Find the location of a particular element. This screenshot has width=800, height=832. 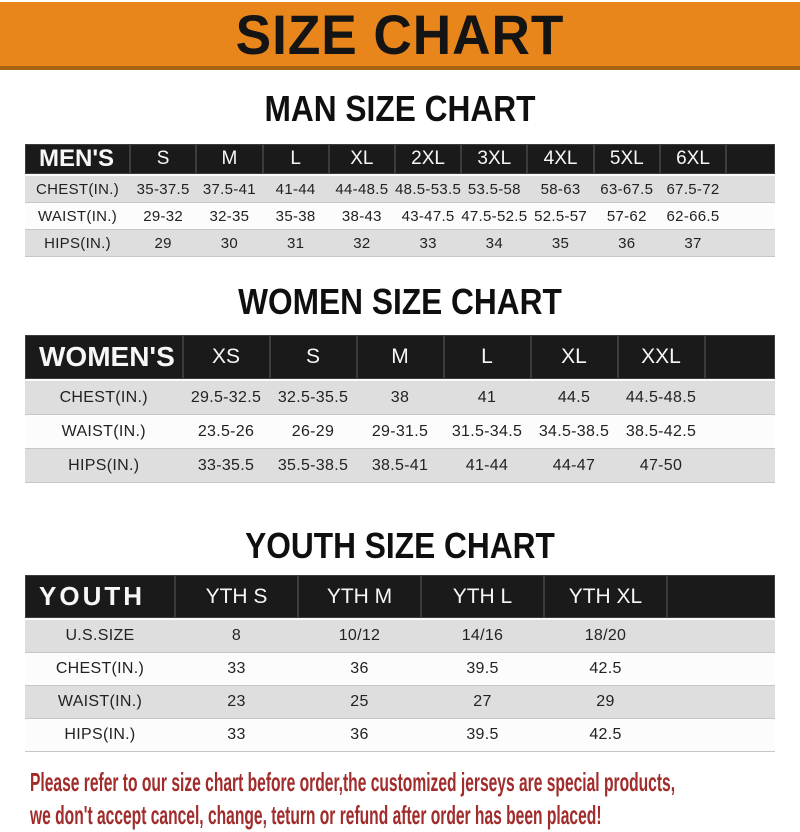

size-value: 35-37.5 is located at coordinates (163, 188).